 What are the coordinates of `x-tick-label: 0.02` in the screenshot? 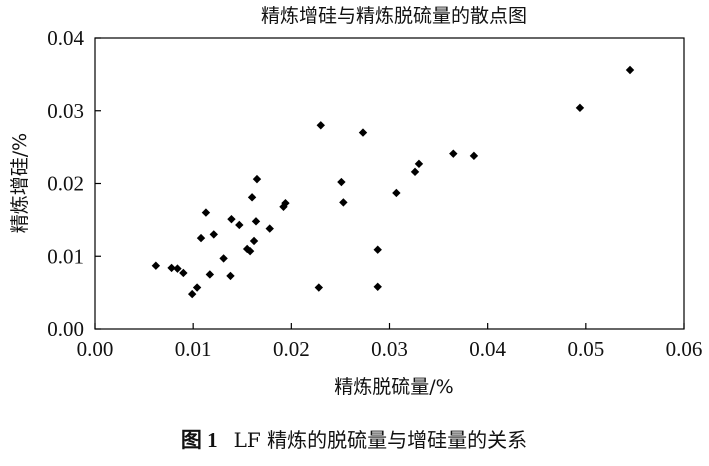 It's located at (291, 349).